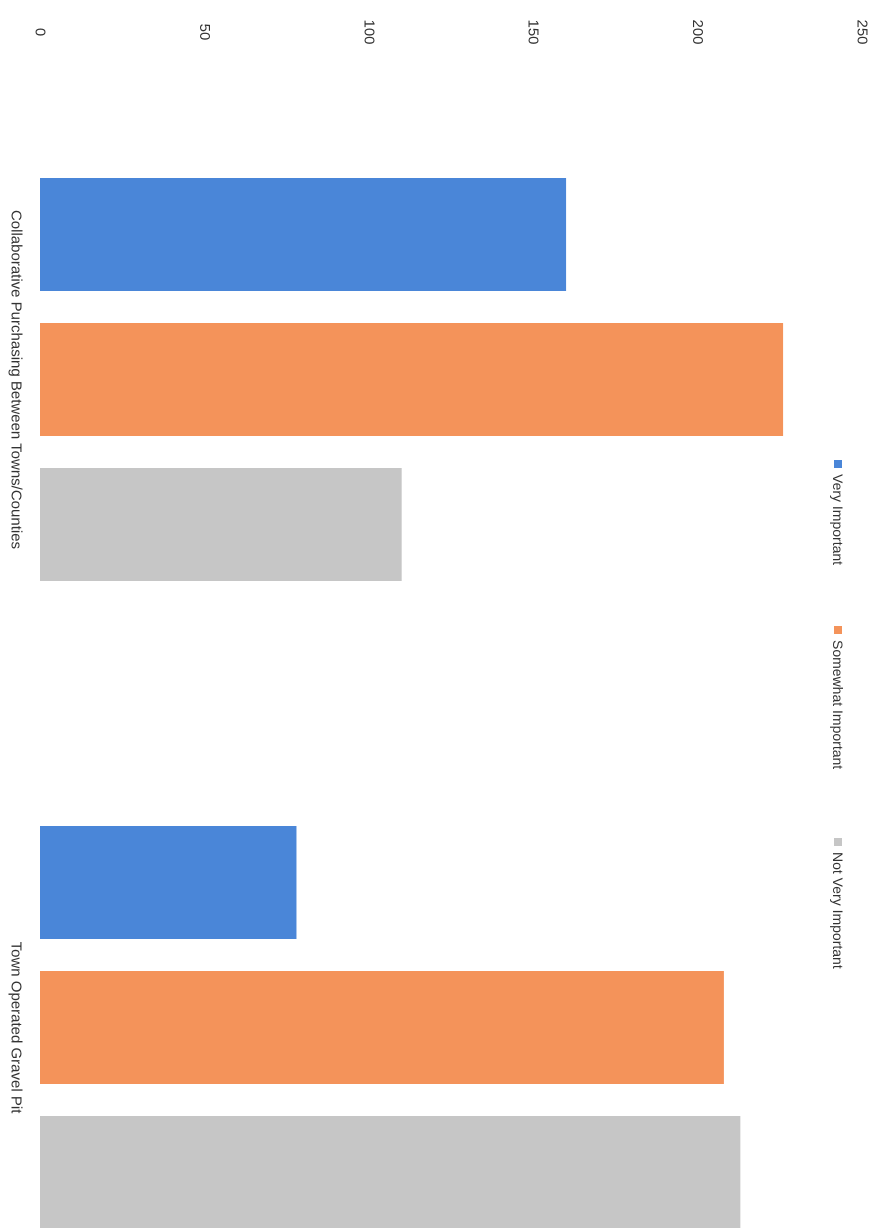 Image resolution: width=886 pixels, height=1228 pixels. I want to click on legend-label: Not Very Important, so click(838, 910).